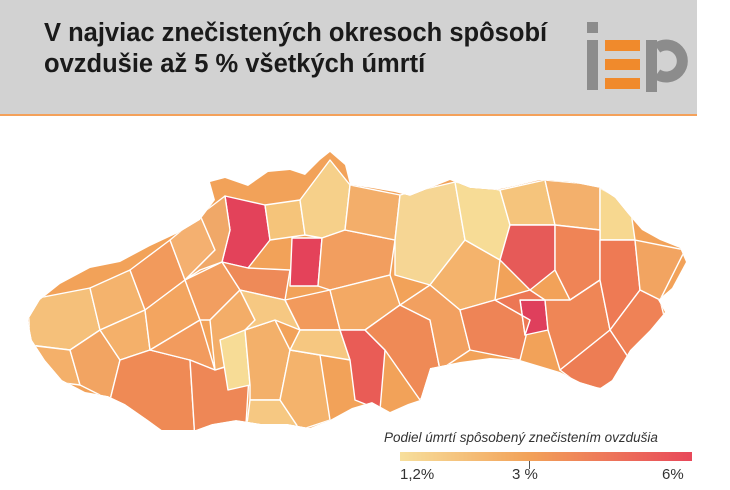  Describe the element at coordinates (296, 33) in the screenshot. I see `title-line-1: V najviac znečistených okresoch spôsobí` at that location.